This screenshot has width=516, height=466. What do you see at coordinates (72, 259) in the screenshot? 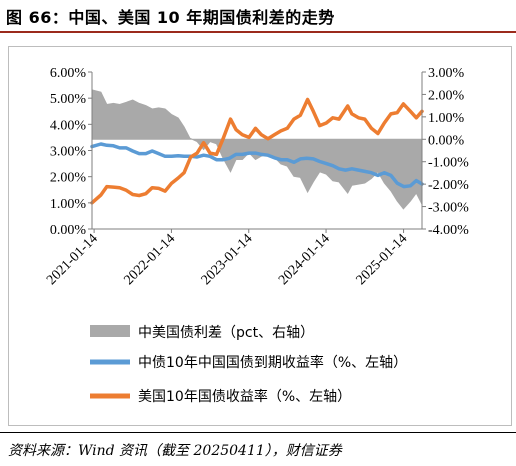
I see `x-tick-label: 2021-01-14` at bounding box center [72, 259].